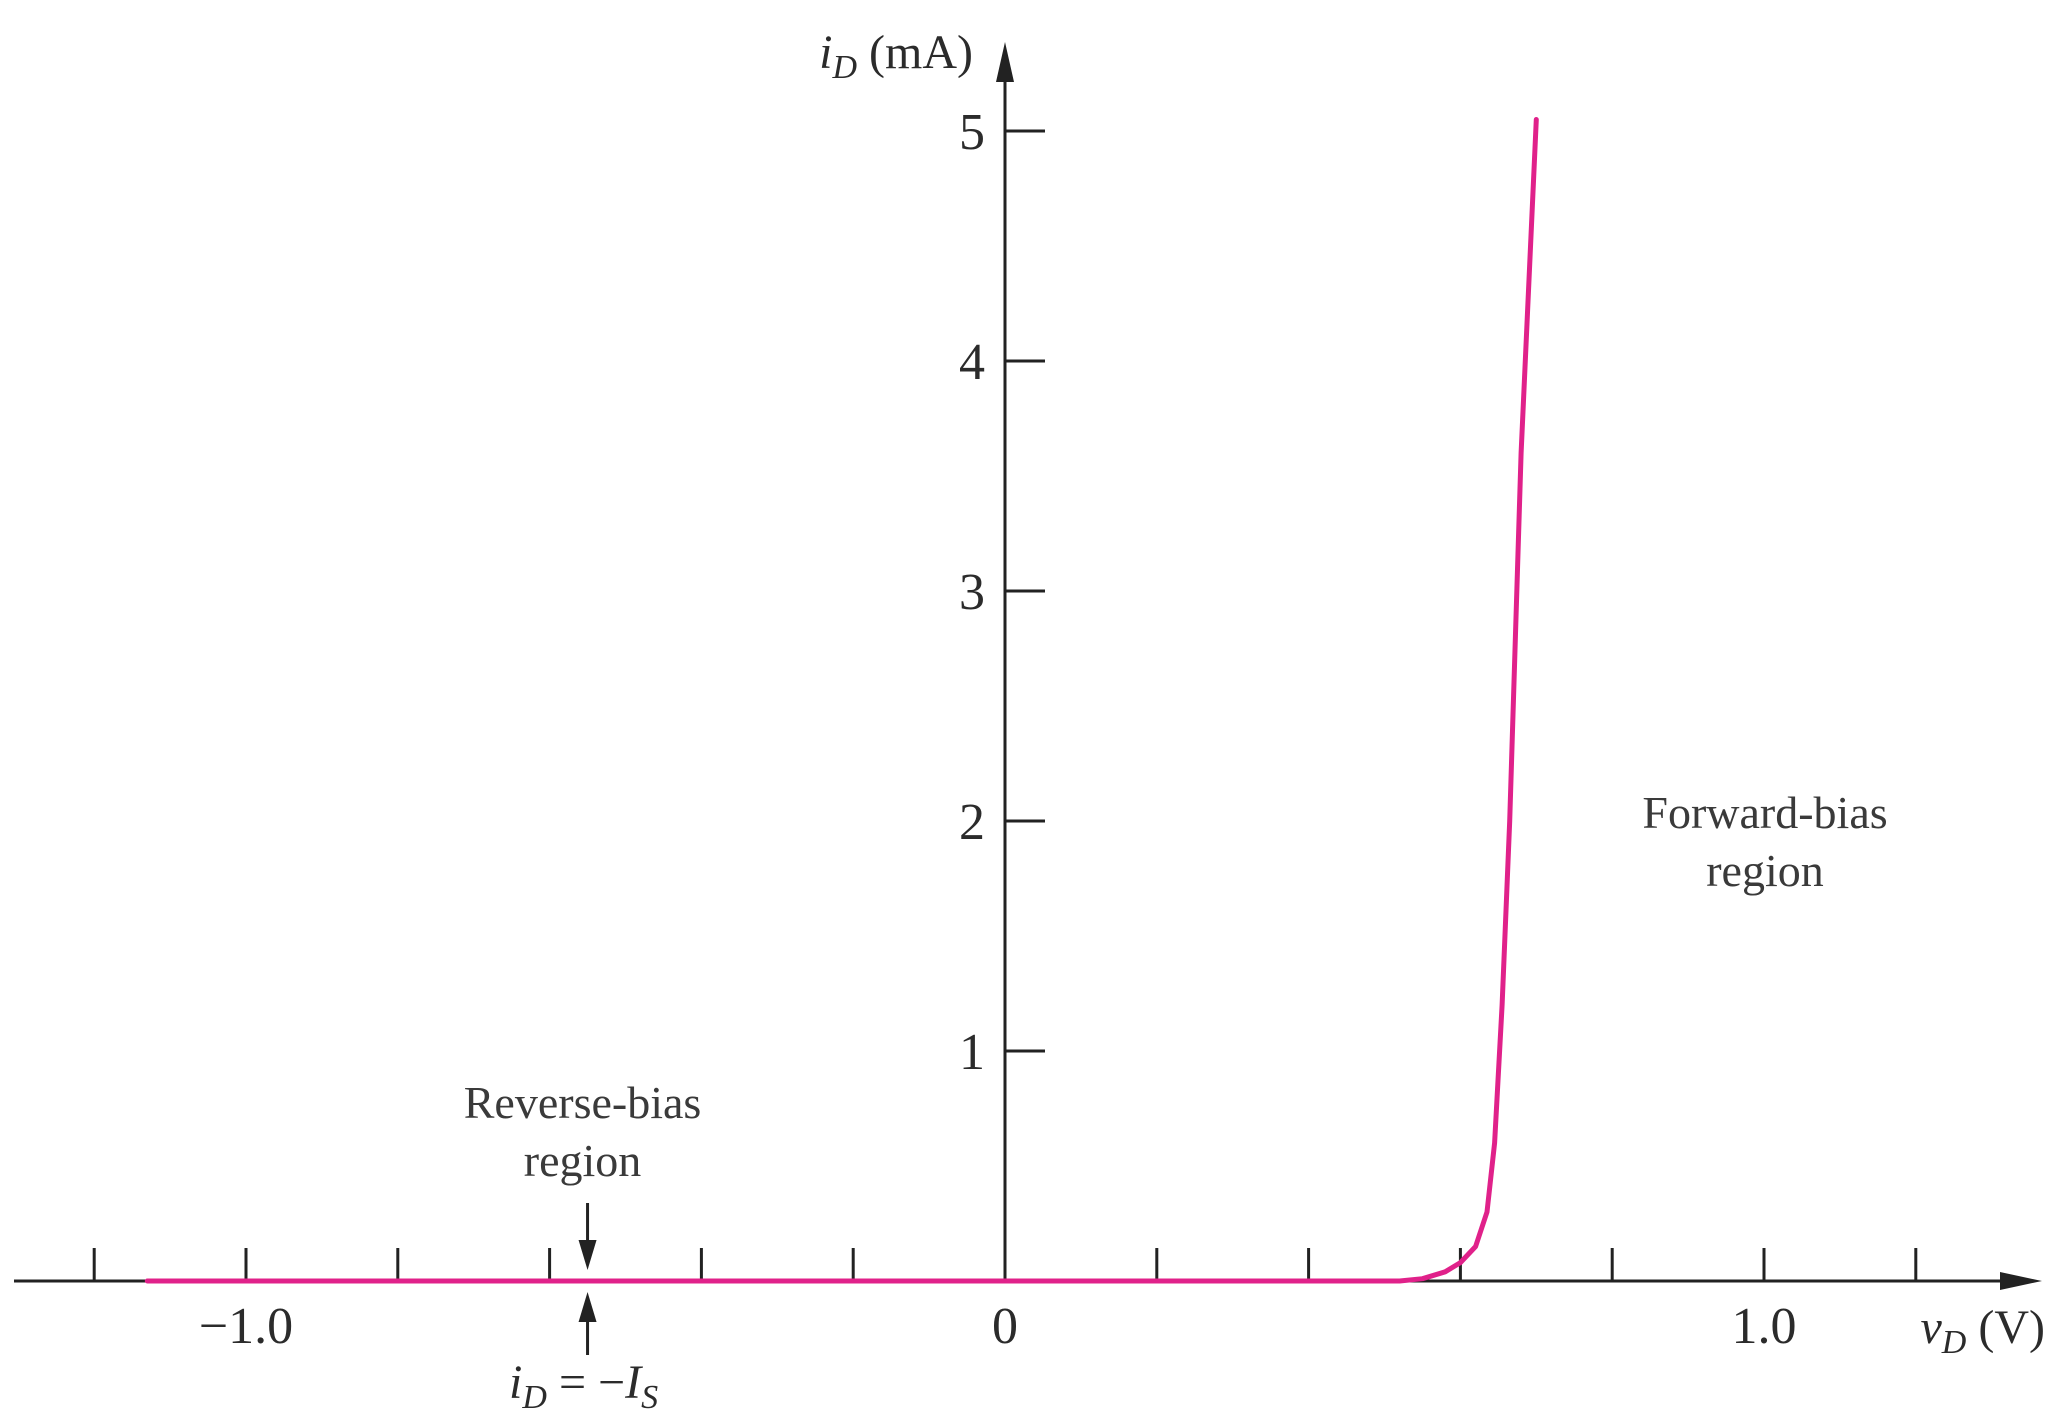  I want to click on reverse-bias-annotation: Reverse-bias region iD = −IS, so click(583, 1246).